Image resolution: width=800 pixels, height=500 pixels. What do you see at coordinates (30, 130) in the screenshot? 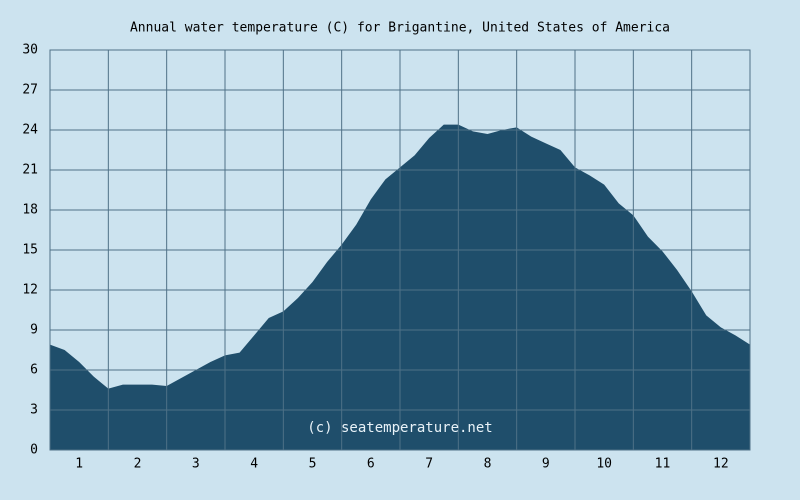
I see `y-tick-label: 24` at bounding box center [30, 130].